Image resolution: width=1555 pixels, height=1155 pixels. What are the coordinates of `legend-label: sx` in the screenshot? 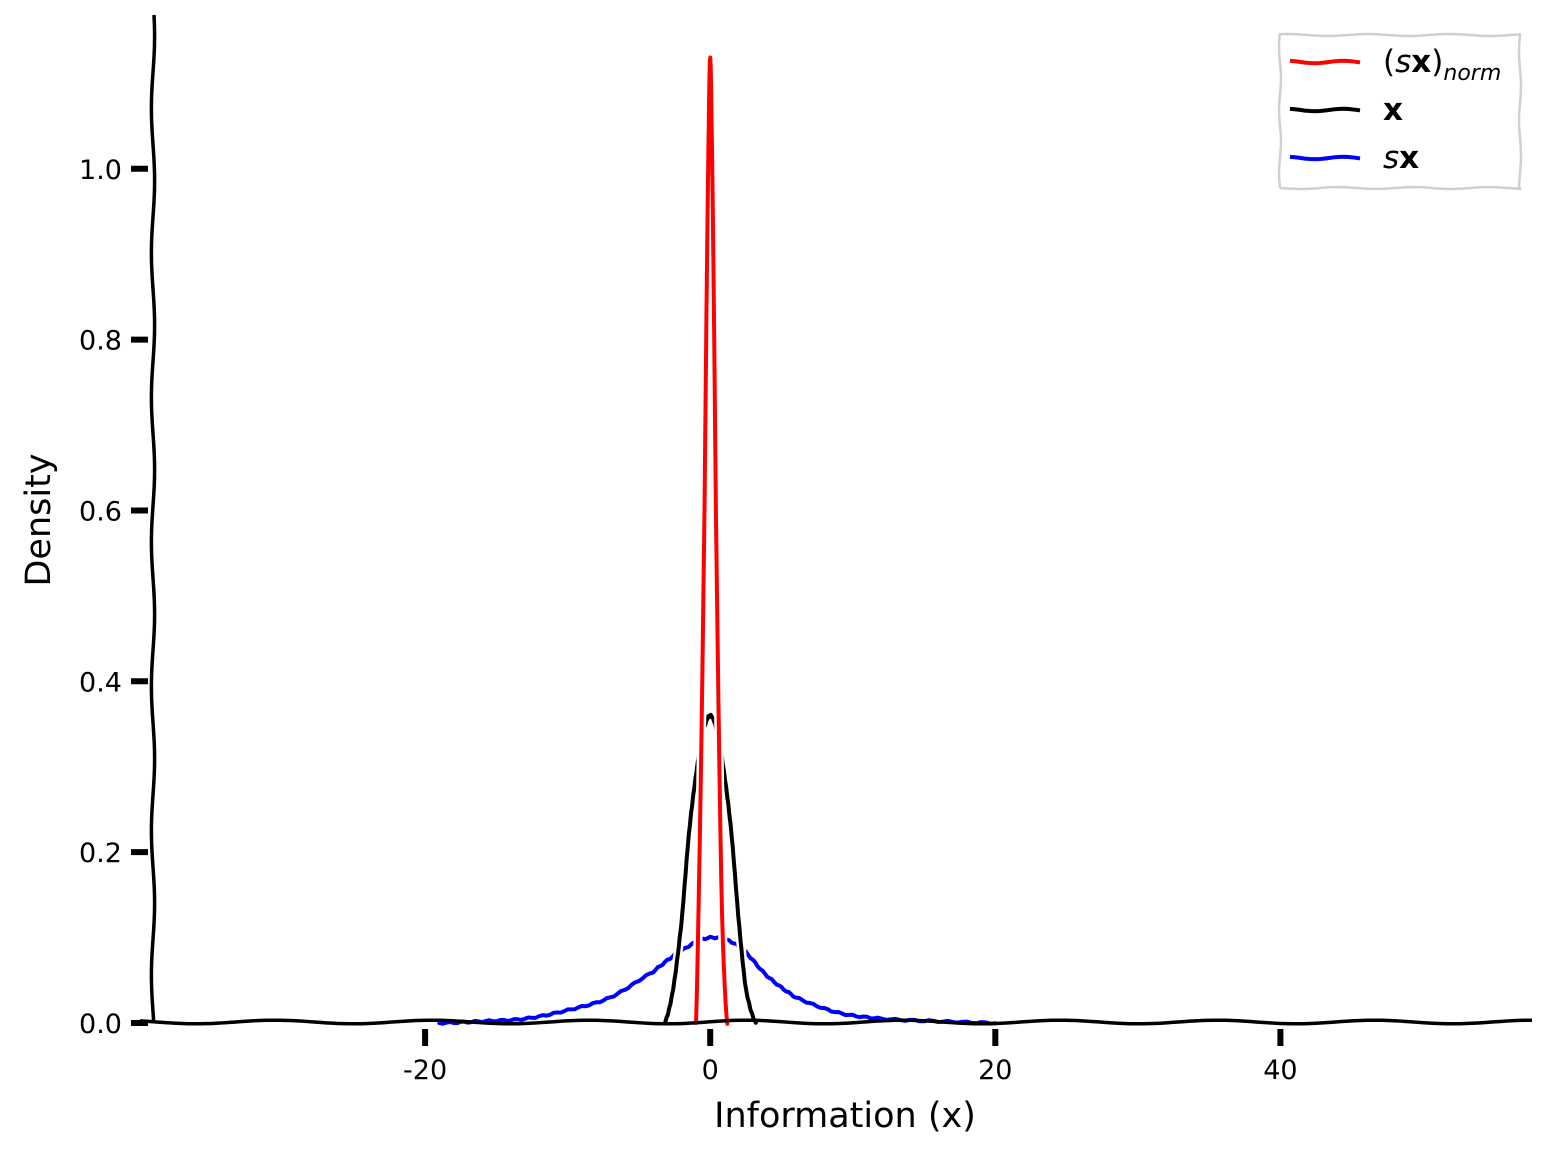 It's located at (1401, 158).